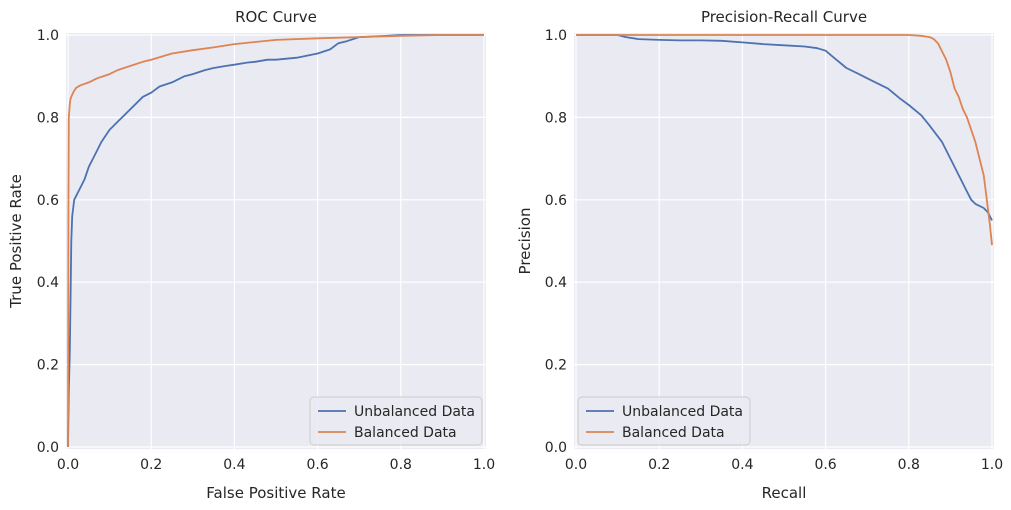 The height and width of the screenshot is (510, 1011). I want to click on chart-title: ROC Curve, so click(276, 17).